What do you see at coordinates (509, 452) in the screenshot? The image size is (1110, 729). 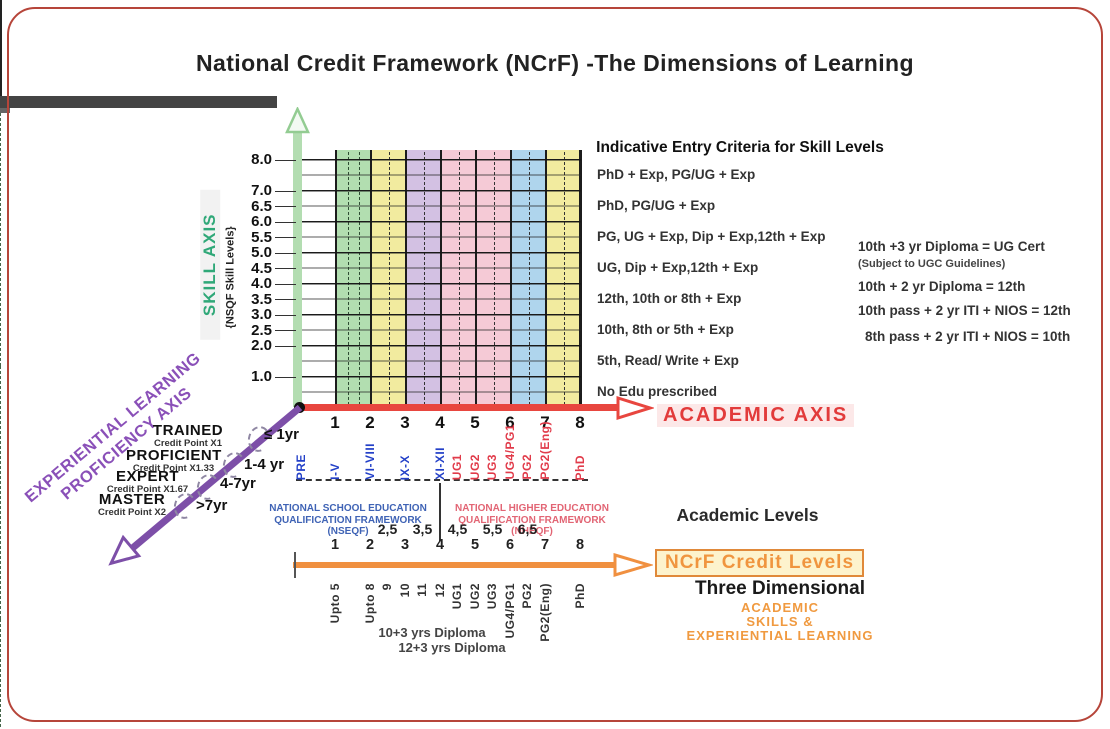 I see `academic-stage-label: UG4/PG1` at bounding box center [509, 452].